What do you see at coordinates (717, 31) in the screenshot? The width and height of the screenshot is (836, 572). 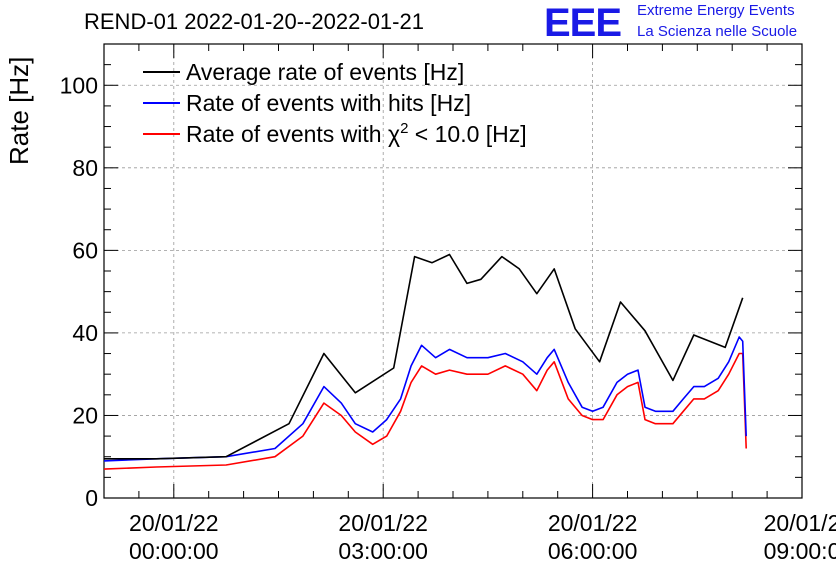 I see `logo-line-2: La Scienza nelle Scuole` at bounding box center [717, 31].